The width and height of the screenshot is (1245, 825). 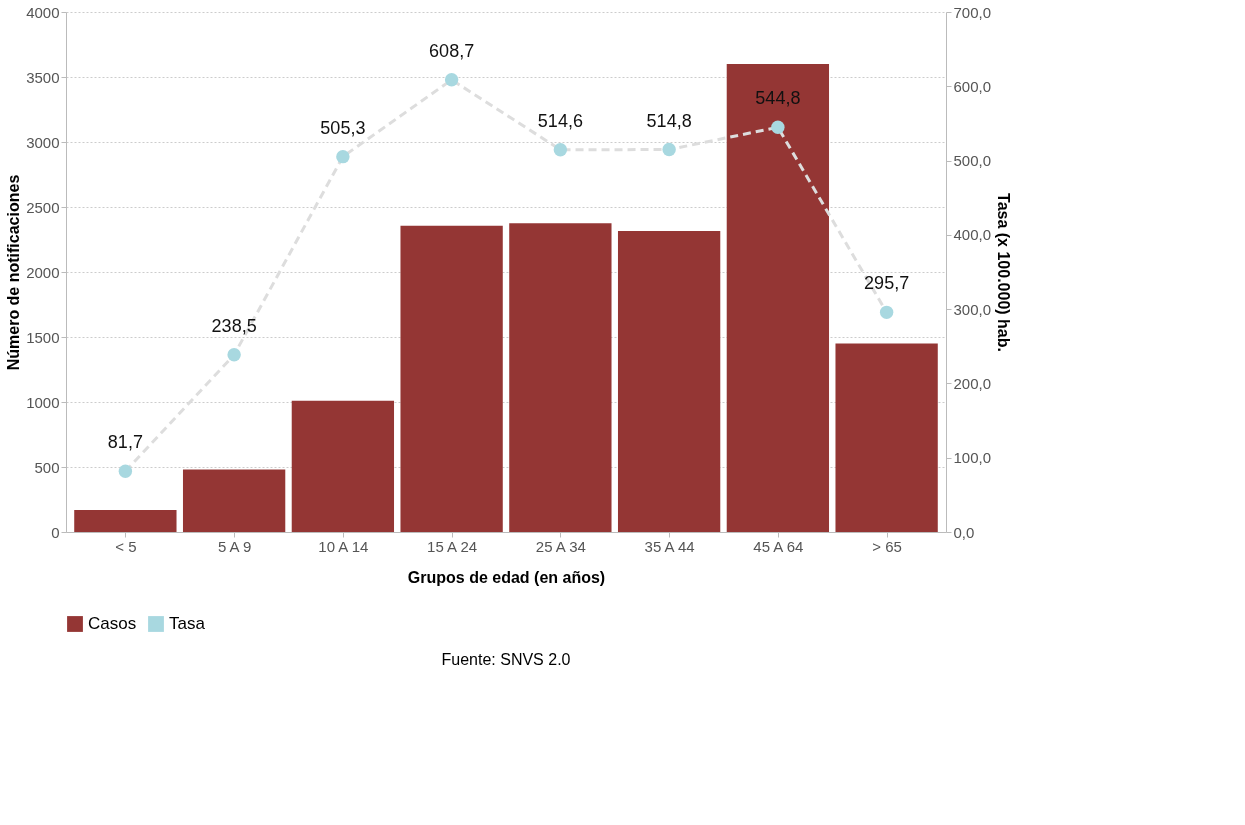 I want to click on data-label: 295,7, so click(x=887, y=283).